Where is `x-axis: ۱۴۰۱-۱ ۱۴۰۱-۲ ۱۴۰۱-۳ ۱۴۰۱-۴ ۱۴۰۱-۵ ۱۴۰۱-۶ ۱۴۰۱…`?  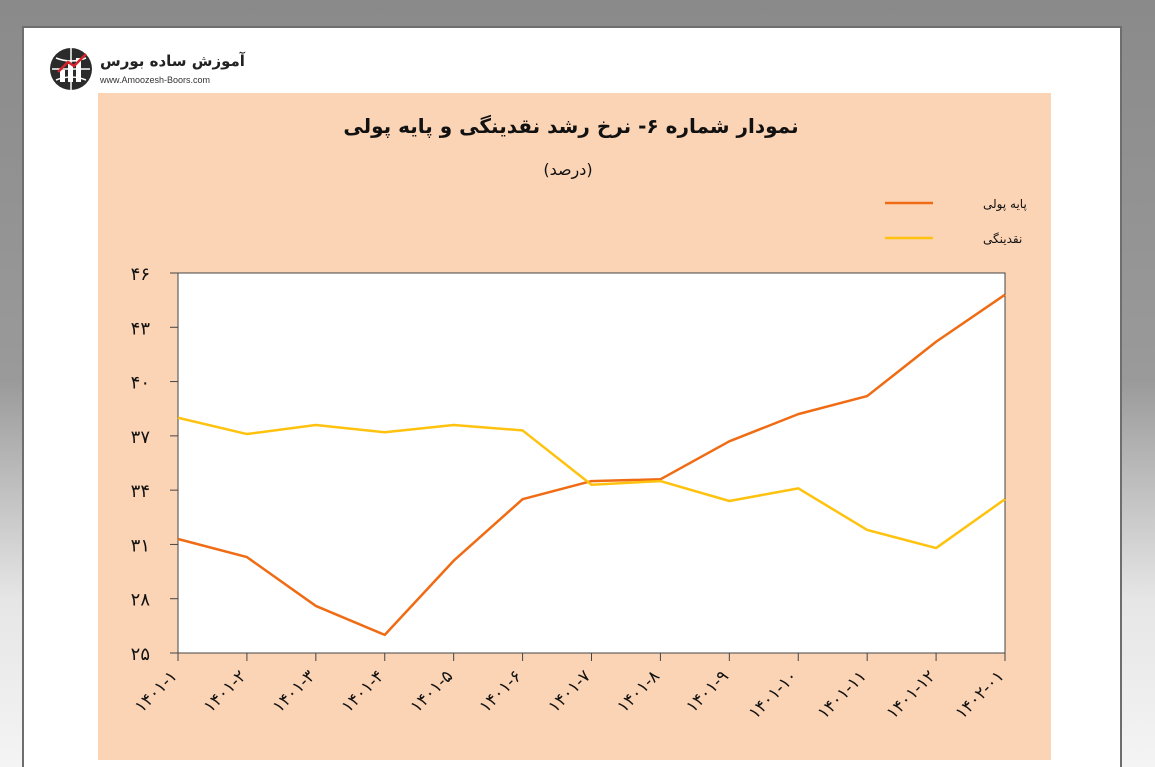
x-axis: ۱۴۰۱-۱ ۱۴۰۱-۲ ۱۴۰۱-۳ ۱۴۰۱-۴ ۱۴۰۱-۵ ۱۴۰۱-۶ ۱۴۰۱… is located at coordinates (570, 688).